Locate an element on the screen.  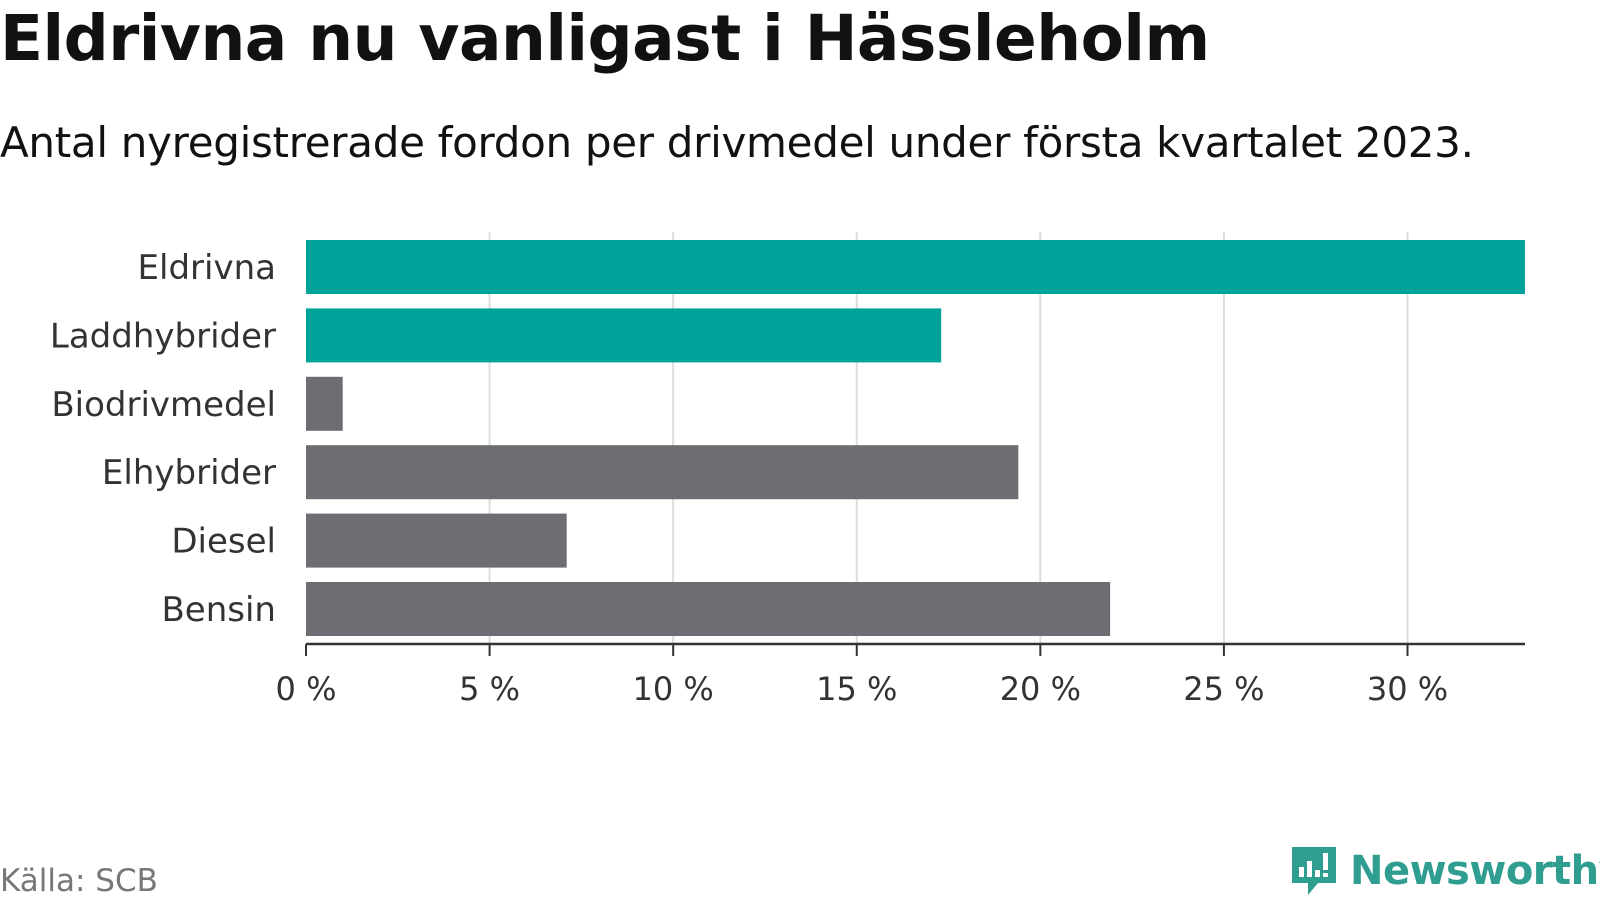
category-label: Biodrivmedel is located at coordinates (163, 405).